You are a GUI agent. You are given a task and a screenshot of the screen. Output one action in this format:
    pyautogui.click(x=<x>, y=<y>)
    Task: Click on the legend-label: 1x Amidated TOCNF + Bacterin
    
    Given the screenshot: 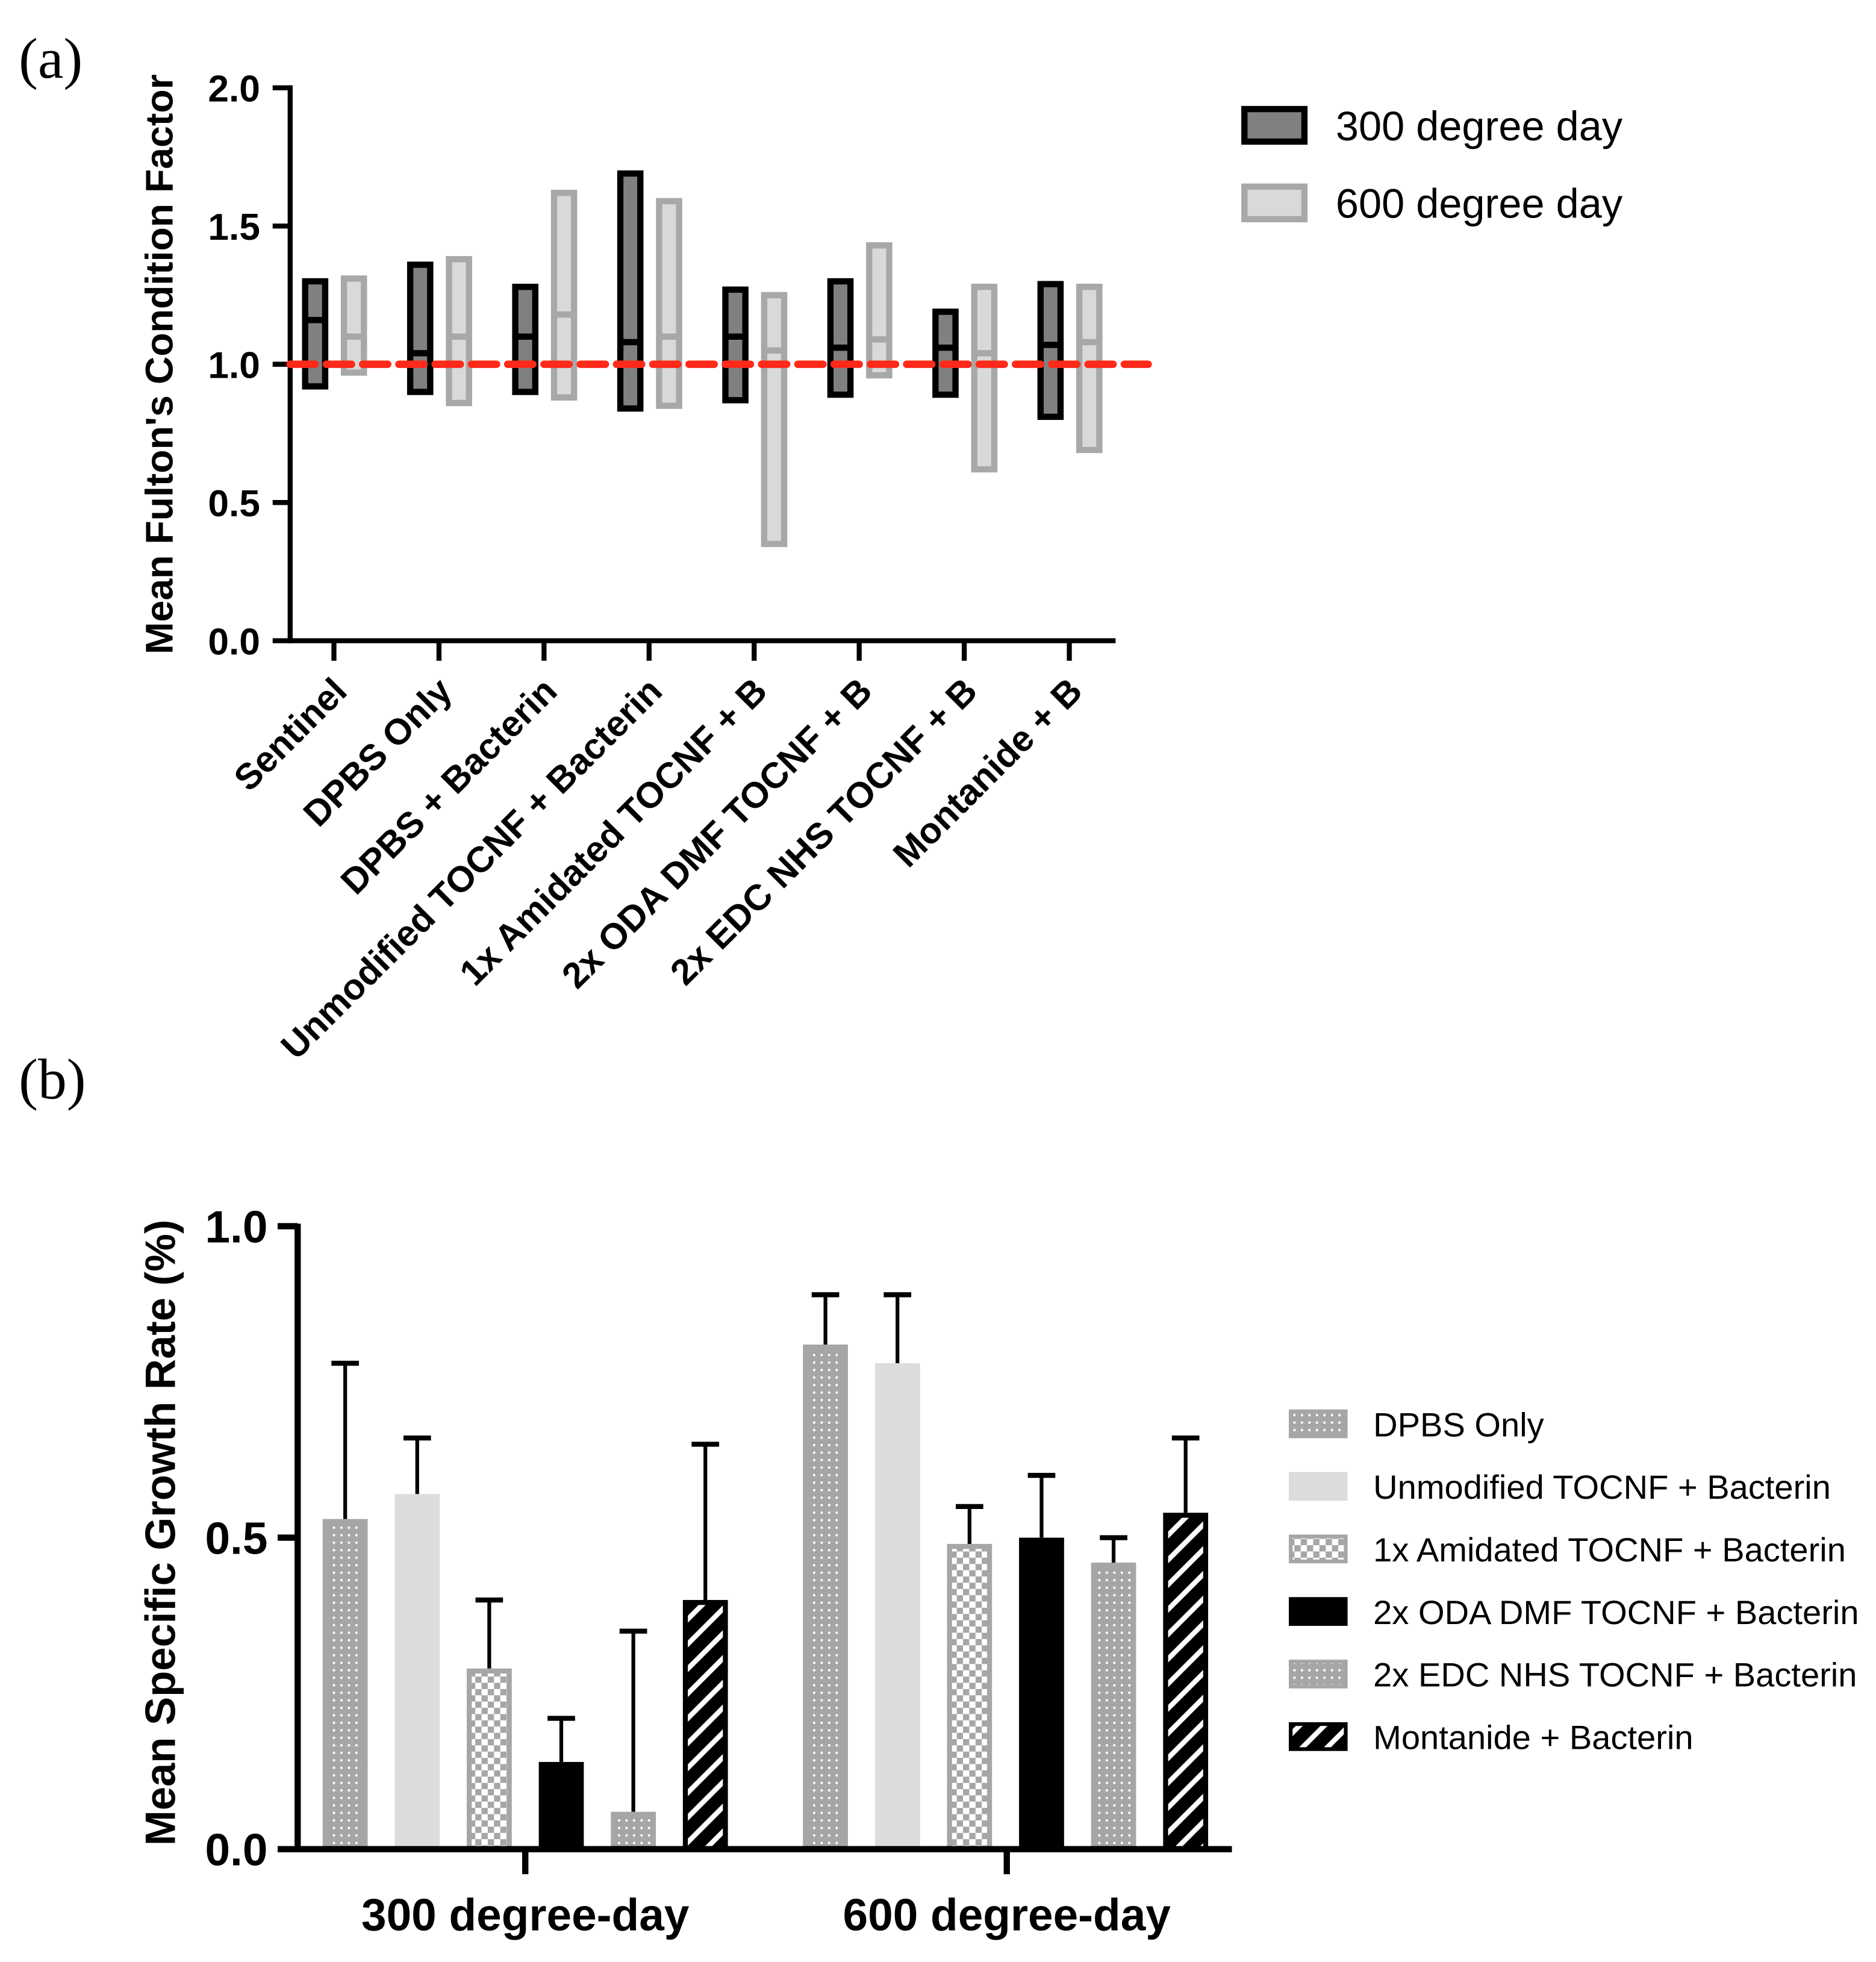 What is the action you would take?
    pyautogui.click(x=1609, y=1550)
    